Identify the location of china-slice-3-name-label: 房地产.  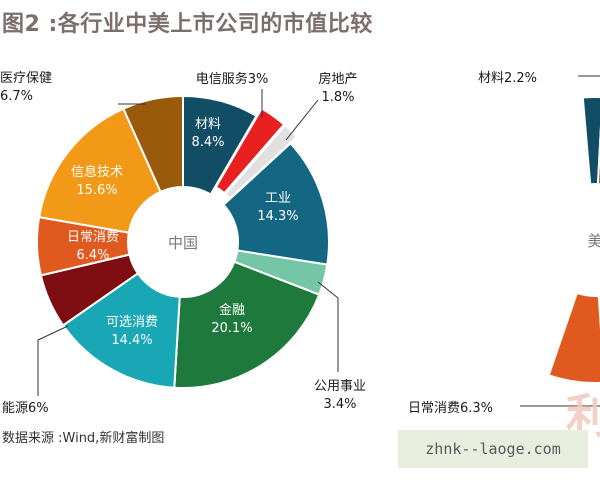
(337, 79).